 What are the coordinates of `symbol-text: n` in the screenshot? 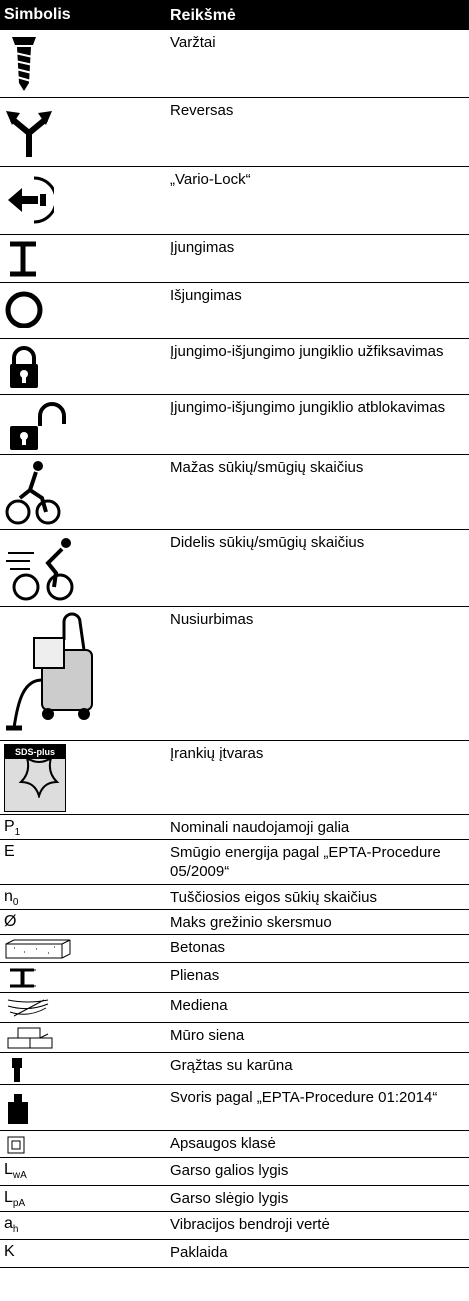 It's located at (8, 896).